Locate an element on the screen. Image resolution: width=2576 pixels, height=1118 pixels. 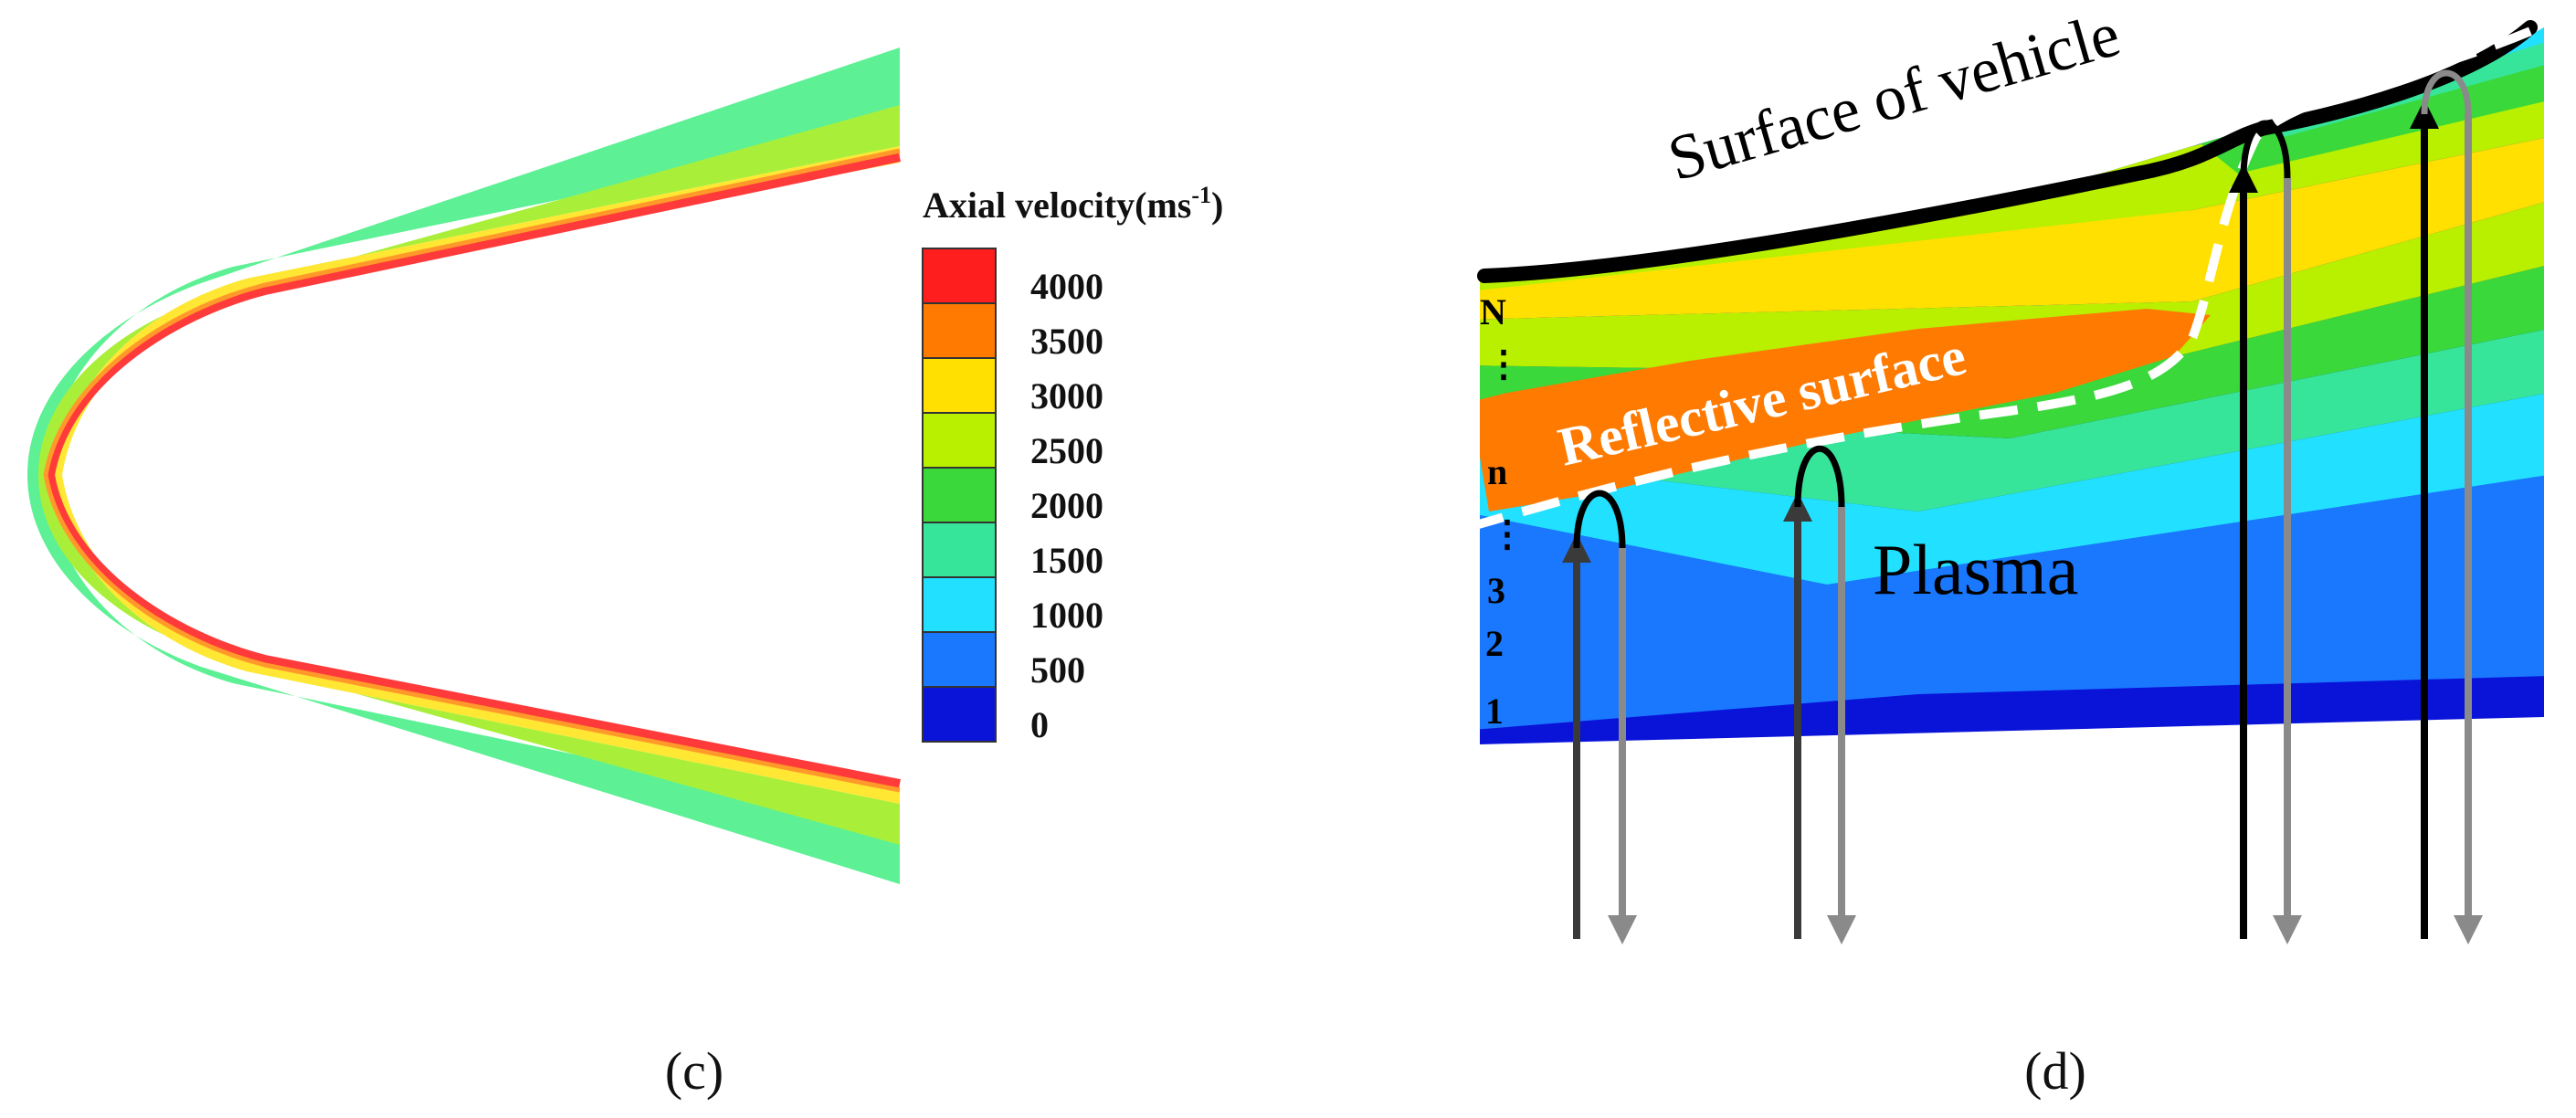
plasma-label: Plasma is located at coordinates (1975, 569).